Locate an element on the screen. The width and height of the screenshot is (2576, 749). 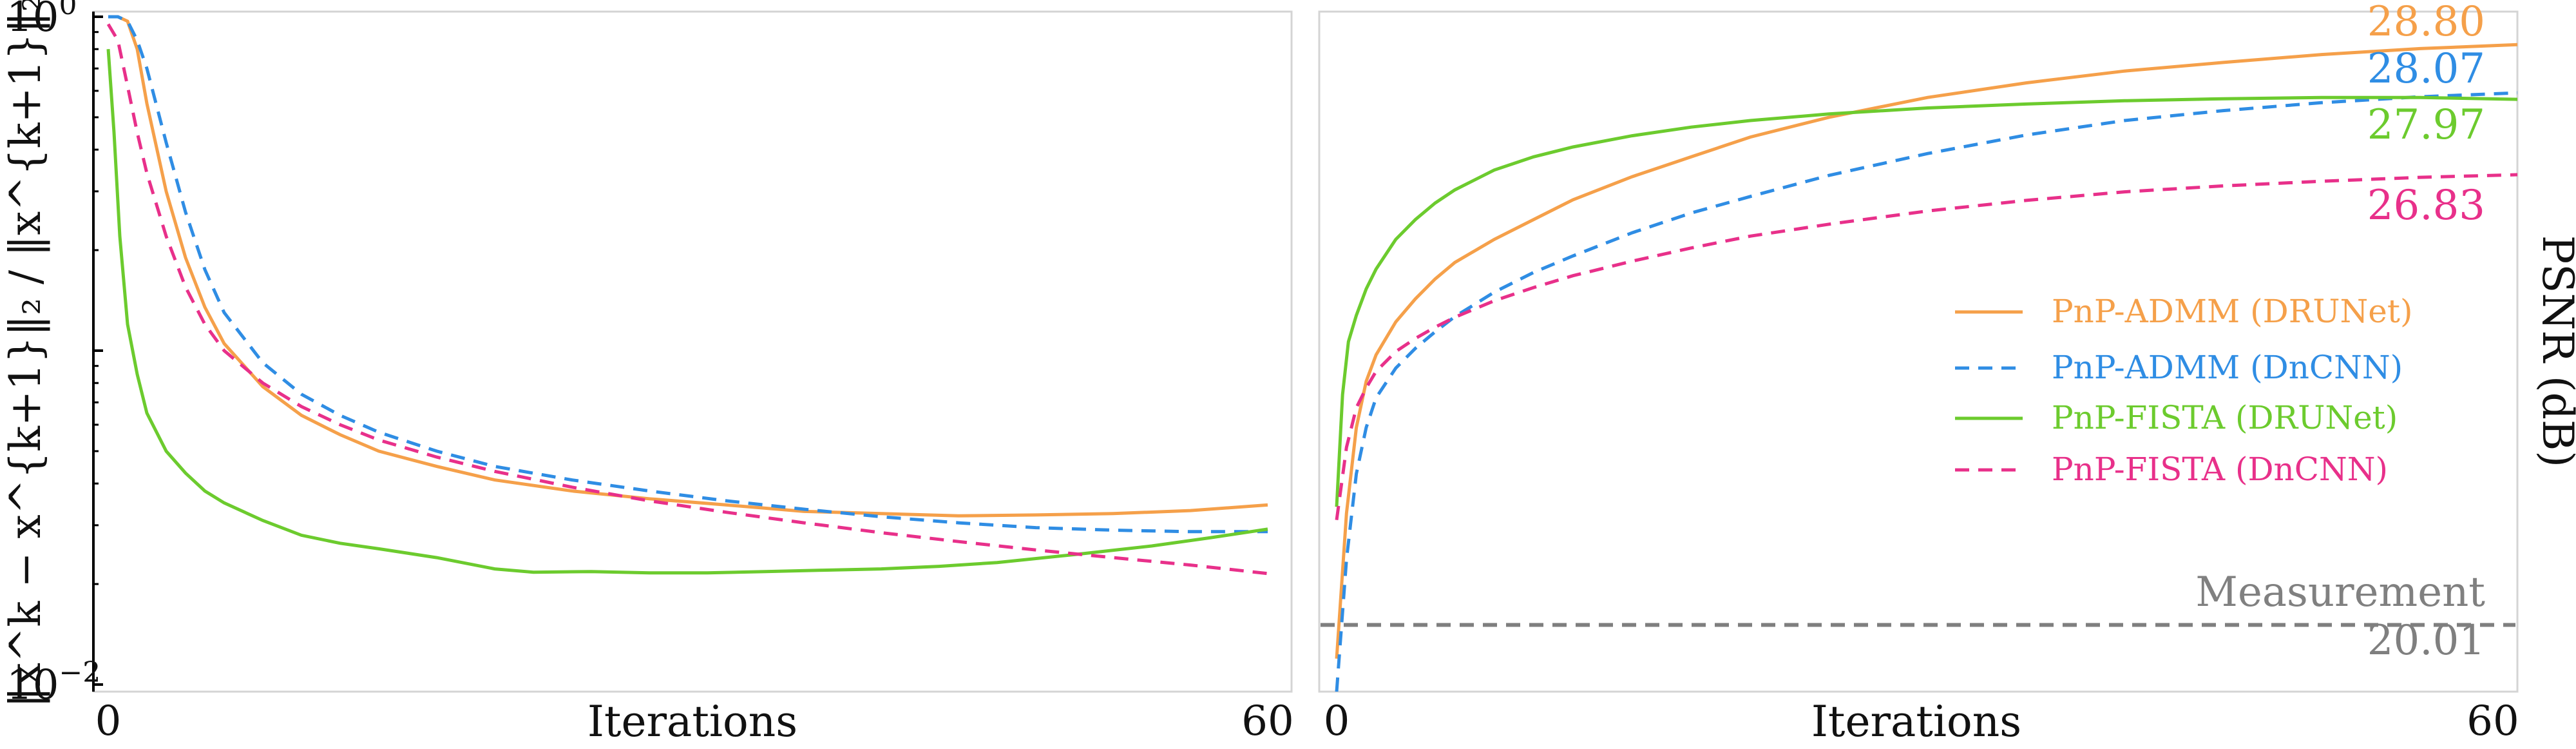
final-value-pnp-admm-drunet: 28.80 is located at coordinates (2426, 23).